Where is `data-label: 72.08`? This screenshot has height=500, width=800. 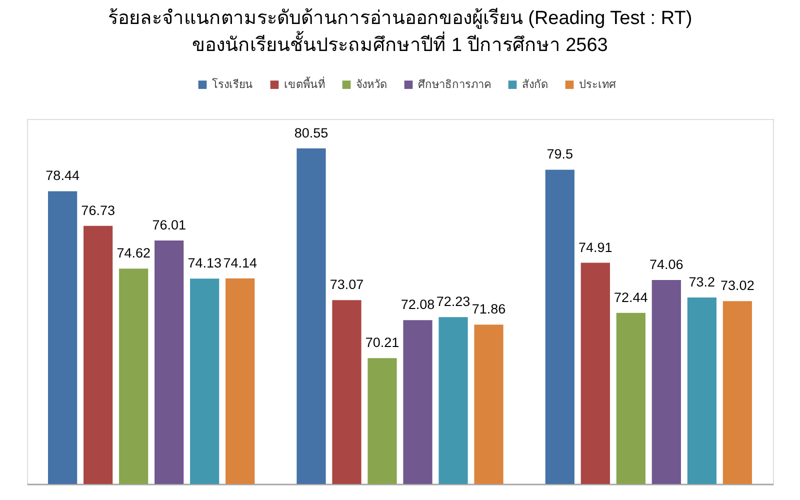 data-label: 72.08 is located at coordinates (417, 304).